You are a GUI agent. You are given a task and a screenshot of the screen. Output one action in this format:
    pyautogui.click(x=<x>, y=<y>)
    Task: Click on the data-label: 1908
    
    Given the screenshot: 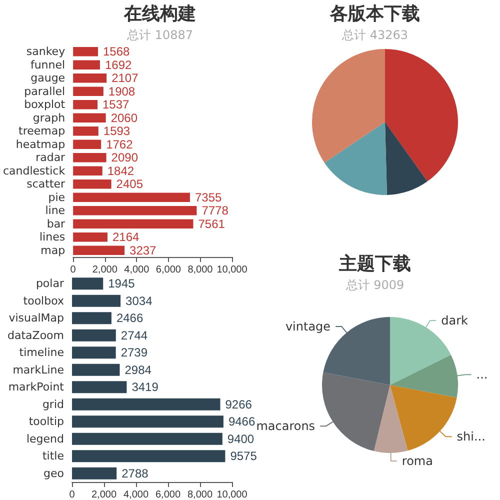 What is the action you would take?
    pyautogui.click(x=122, y=91)
    